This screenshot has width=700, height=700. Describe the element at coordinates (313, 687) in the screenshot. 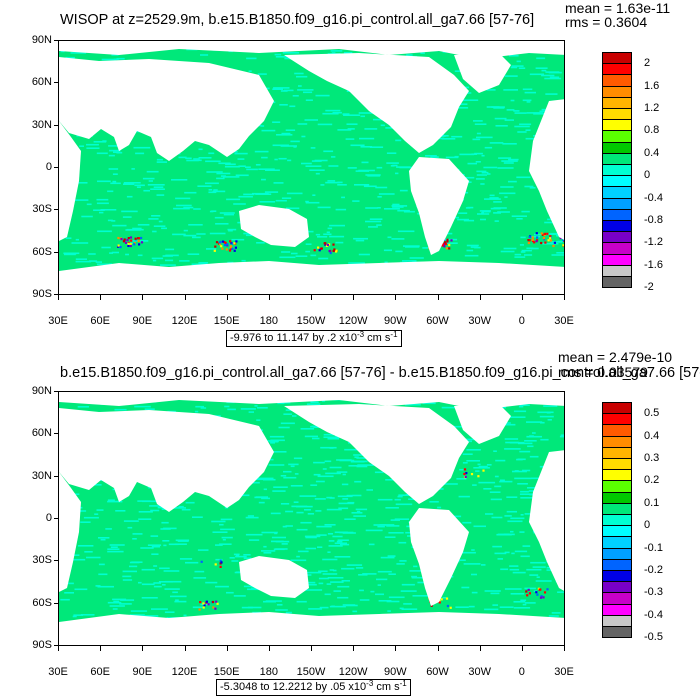

I see `contour-range-label: -5.3048 to 12.2212 by .05 x10-3 cm s-1` at that location.